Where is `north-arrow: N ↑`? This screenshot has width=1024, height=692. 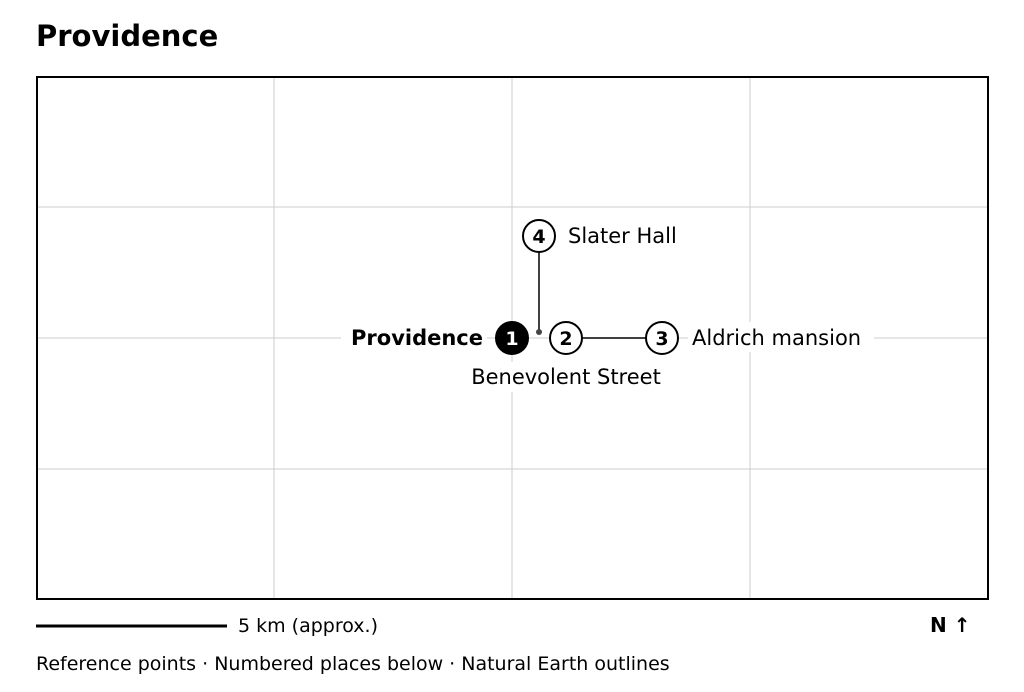
north-arrow: N ↑ is located at coordinates (950, 625).